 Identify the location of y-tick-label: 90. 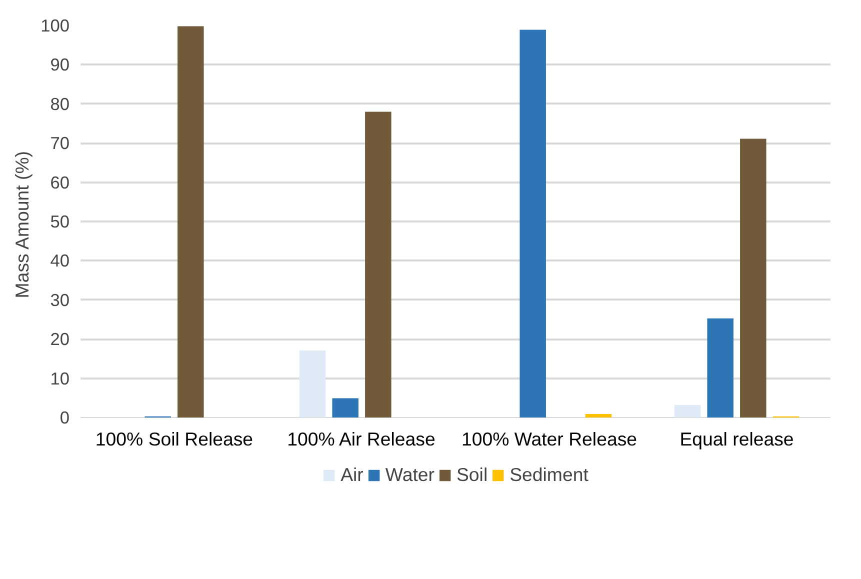
(60, 64).